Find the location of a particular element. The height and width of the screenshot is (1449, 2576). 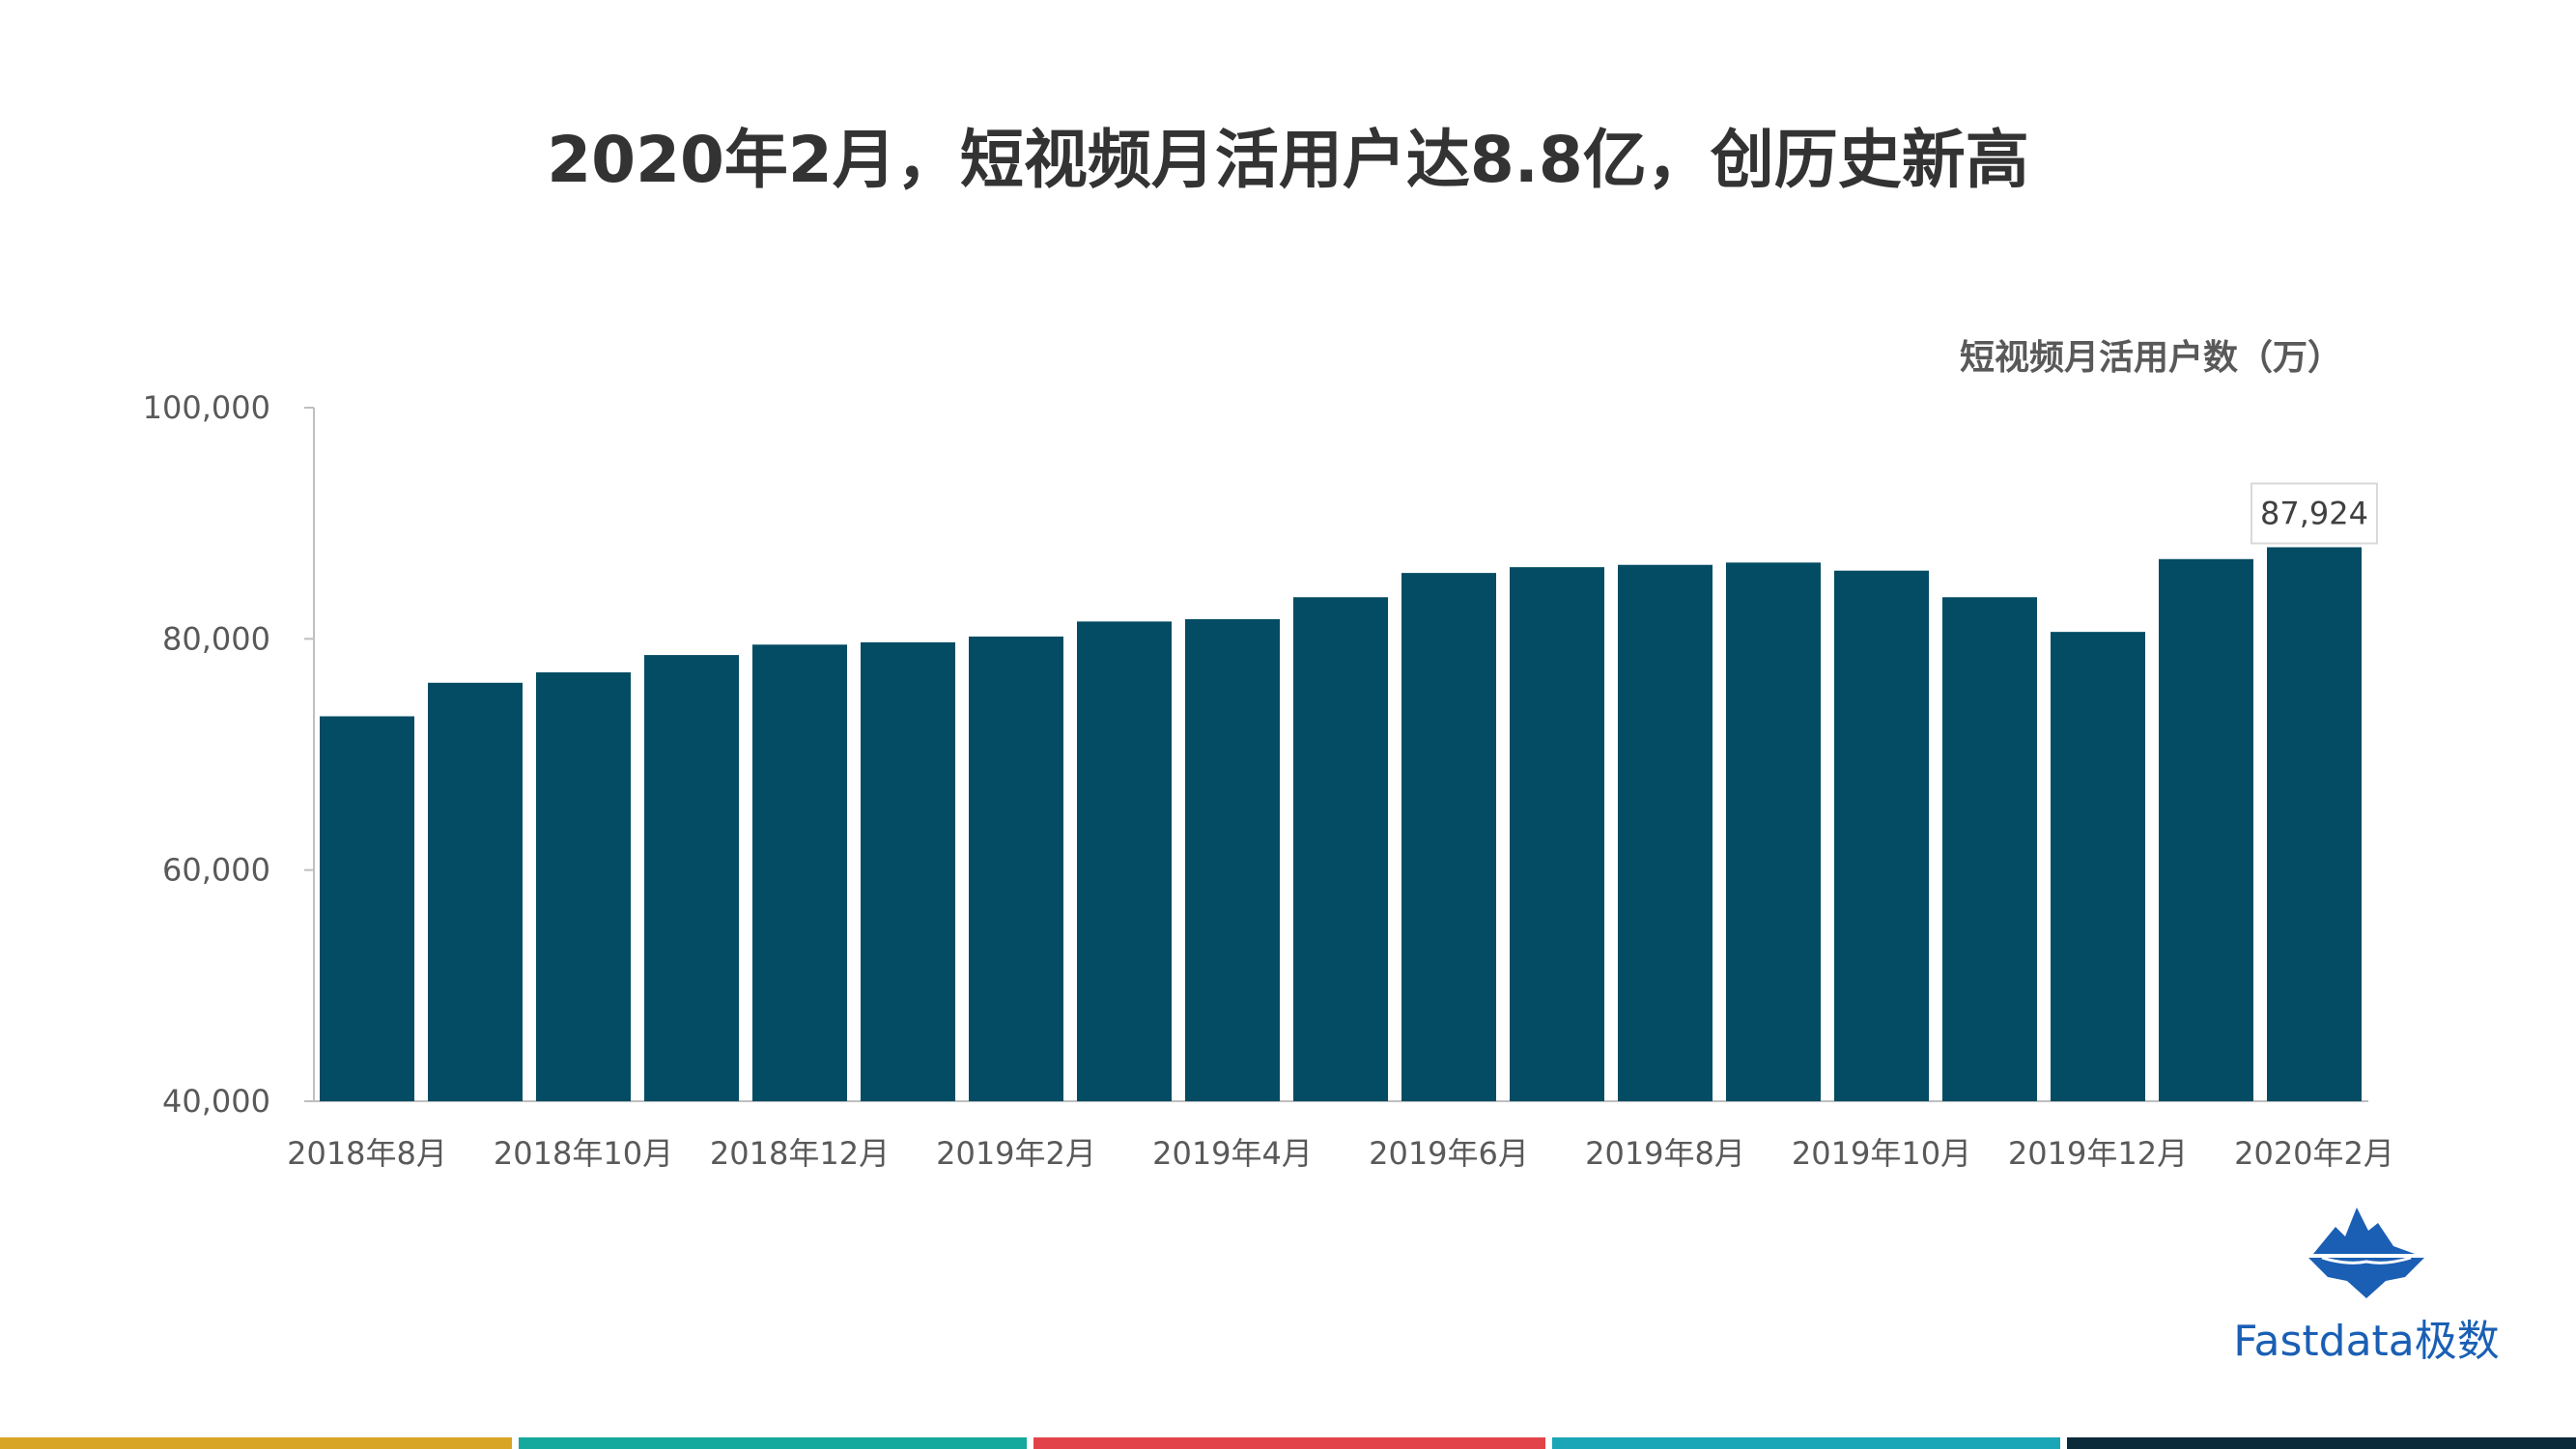

x-tick-label: 2019年10月 is located at coordinates (1881, 1153).